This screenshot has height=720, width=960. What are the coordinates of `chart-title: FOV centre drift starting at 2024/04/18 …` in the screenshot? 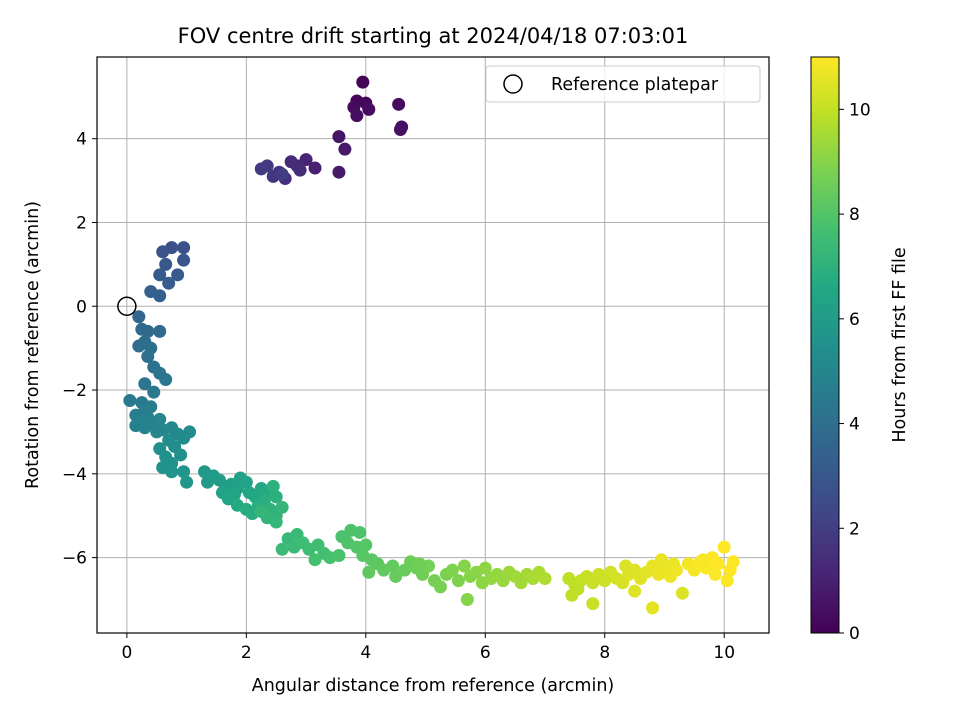 It's located at (433, 36).